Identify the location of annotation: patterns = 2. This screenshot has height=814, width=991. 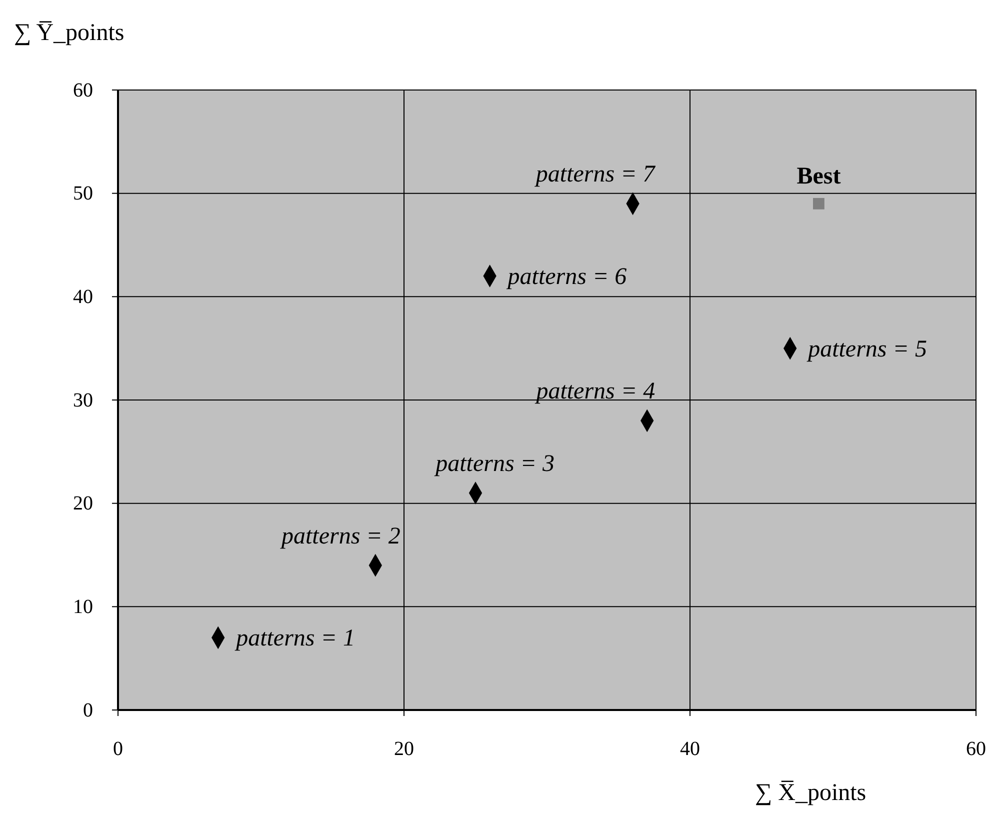
(340, 536).